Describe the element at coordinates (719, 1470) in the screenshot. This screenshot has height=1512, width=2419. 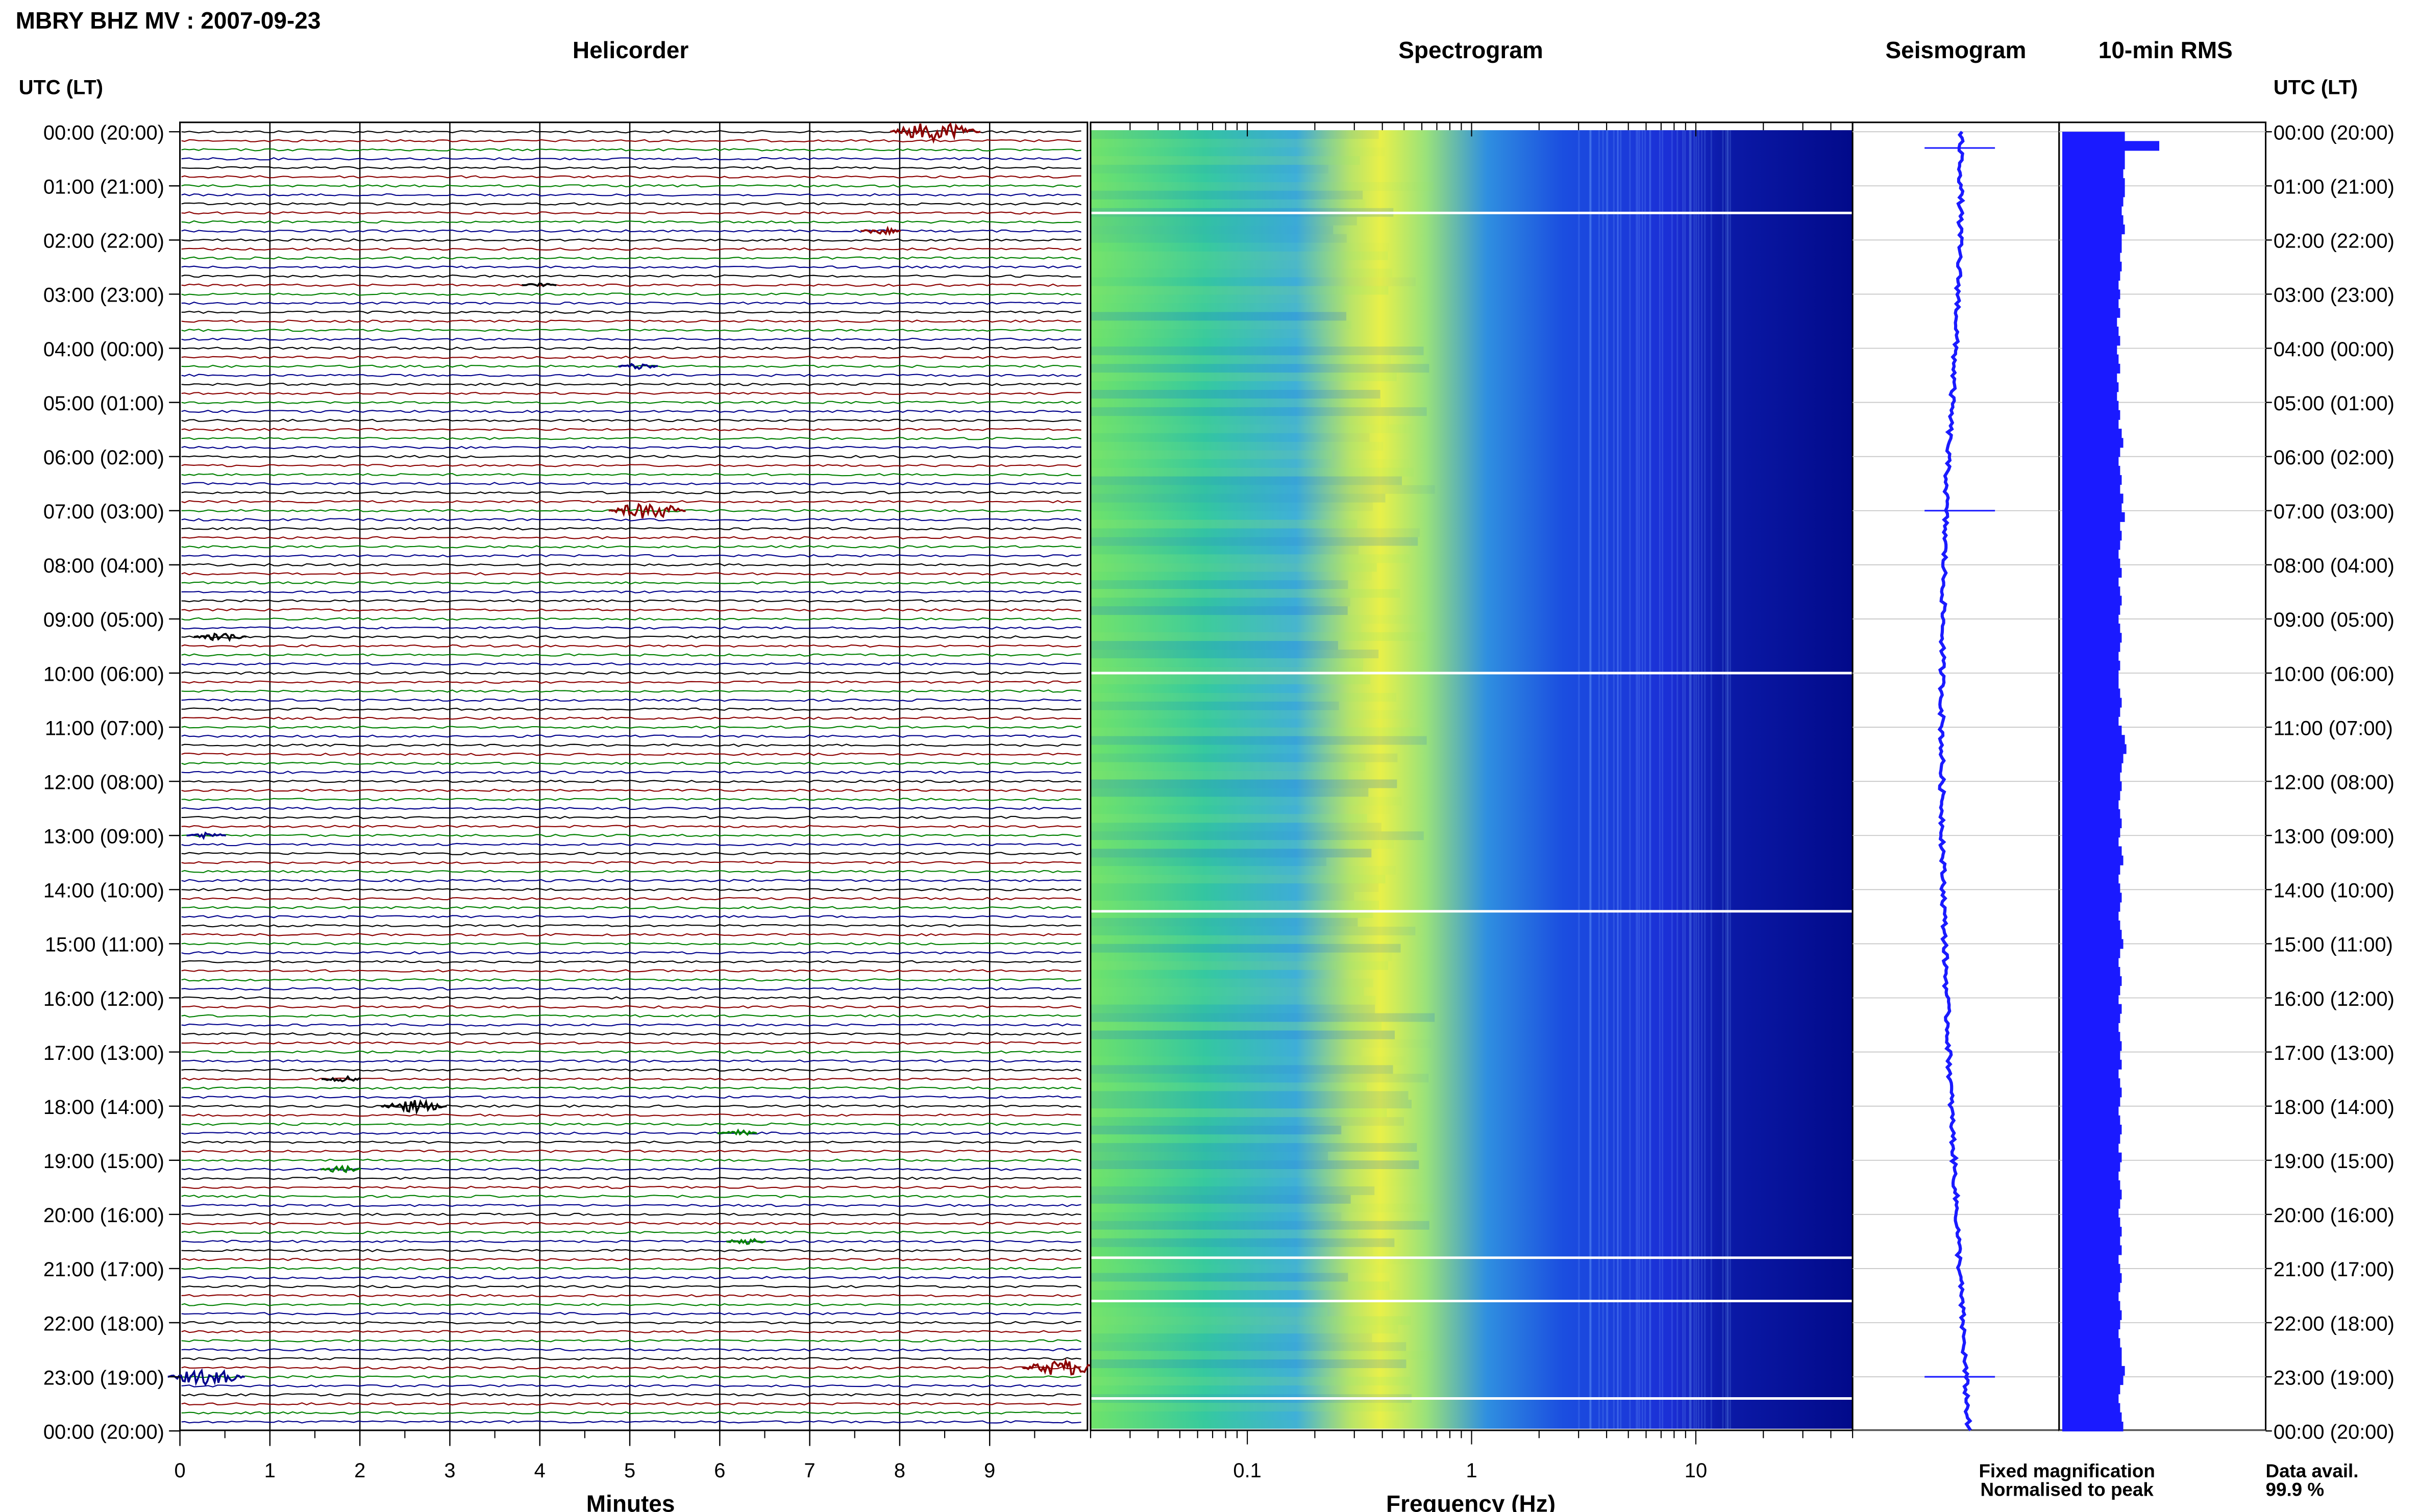
I see `minute-tick-label: 6` at that location.